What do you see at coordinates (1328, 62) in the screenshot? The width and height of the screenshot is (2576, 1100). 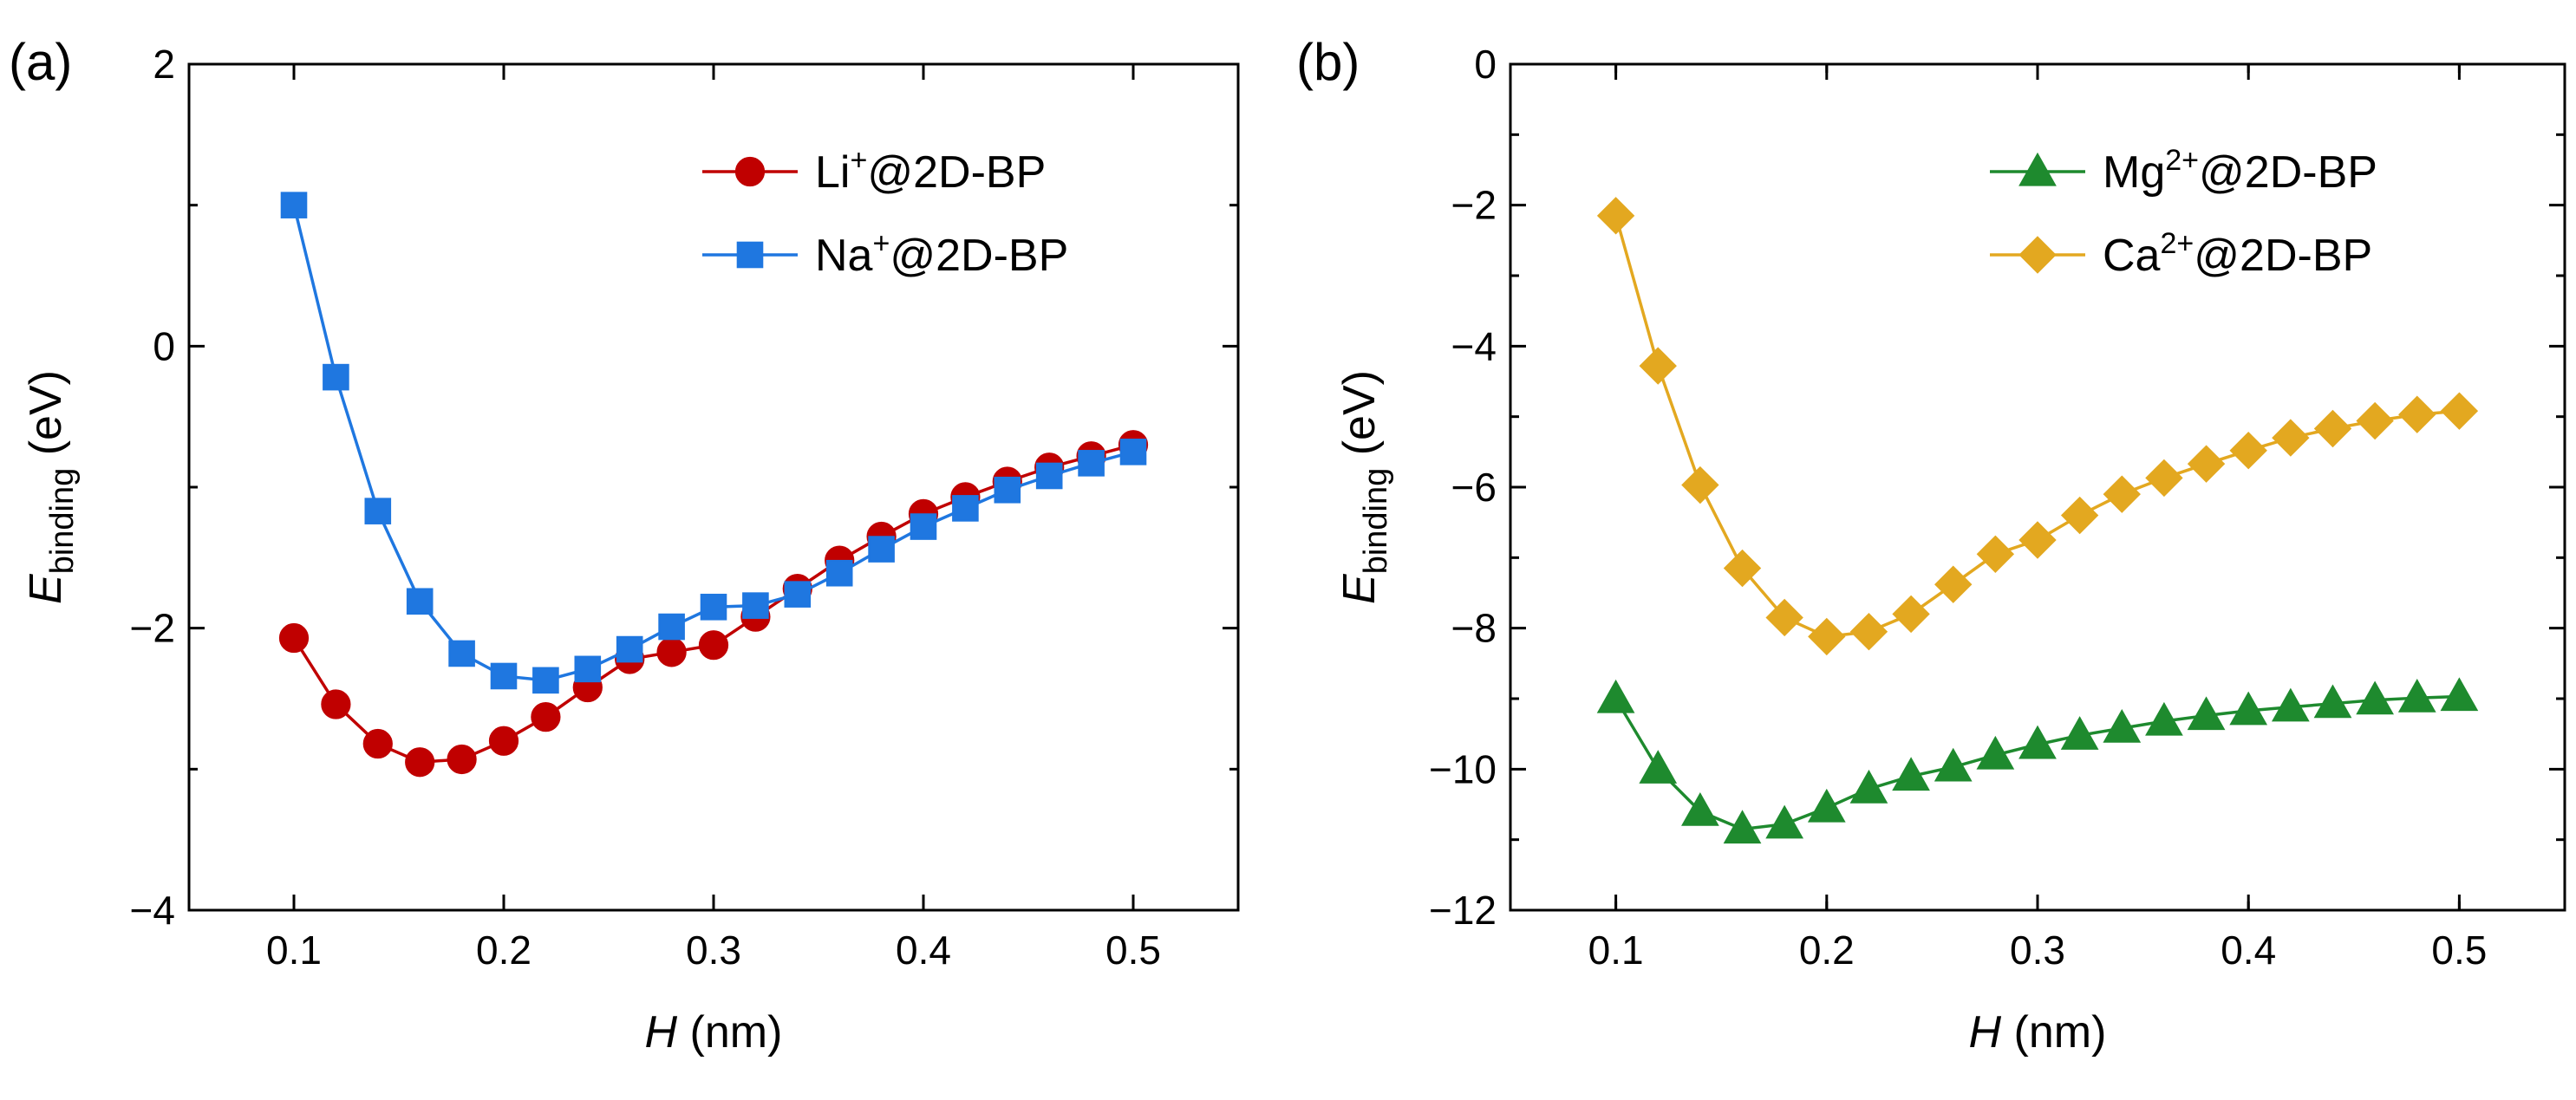 I see `panel-label: (b)` at bounding box center [1328, 62].